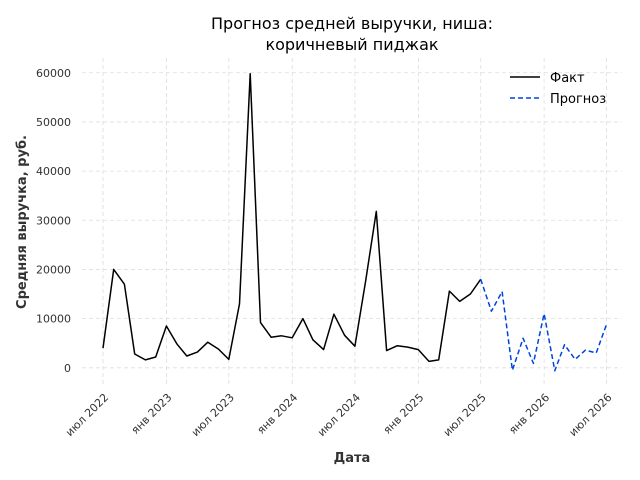 This screenshot has width=640, height=480. I want to click on y-axis-ticks: 0 10000 20000 30000 40000 50000 60000, so click(53, 221).